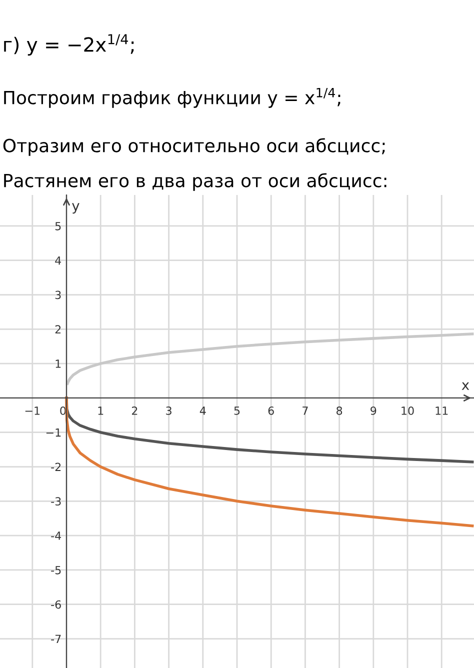 The height and width of the screenshot is (668, 474). I want to click on y-tick-label: 4, so click(58, 260).